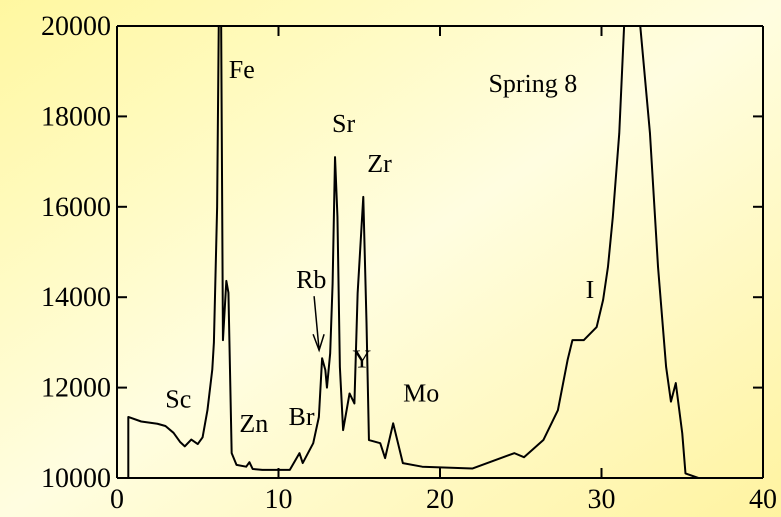 The height and width of the screenshot is (517, 781). Describe the element at coordinates (76, 26) in the screenshot. I see `y-tick-label: 20000` at that location.